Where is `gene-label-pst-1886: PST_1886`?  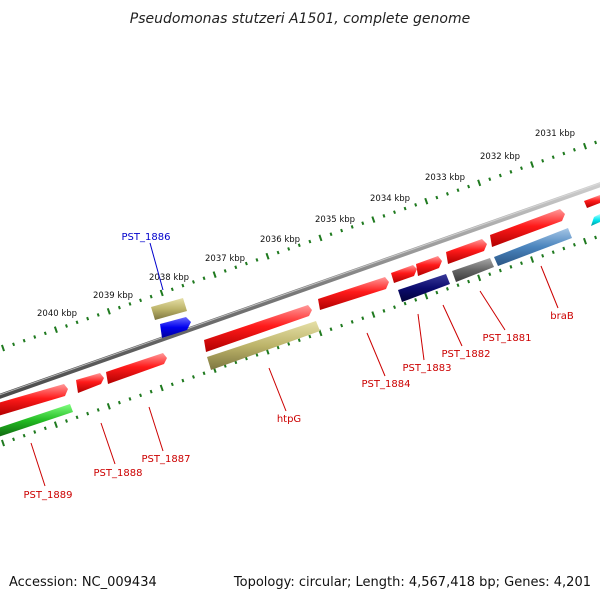 gene-label-pst-1886: PST_1886 is located at coordinates (146, 237).